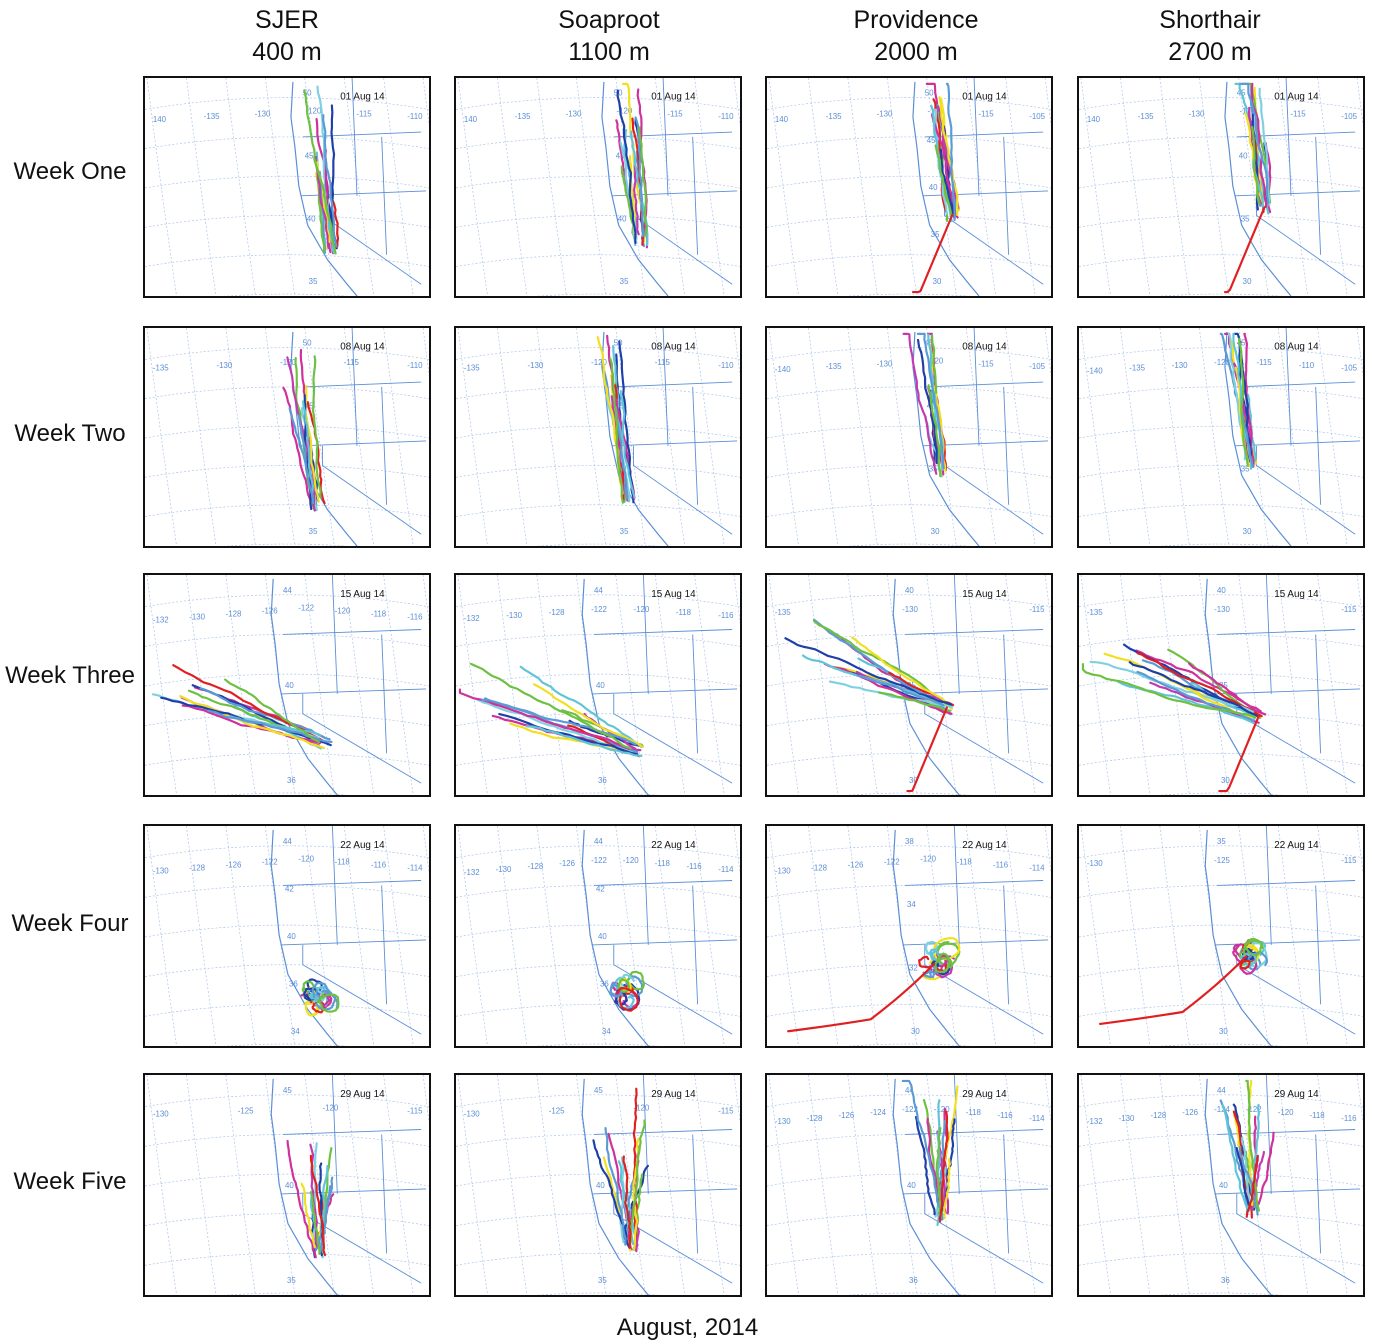  What do you see at coordinates (946, 438) in the screenshot?
I see `coastline` at bounding box center [946, 438].